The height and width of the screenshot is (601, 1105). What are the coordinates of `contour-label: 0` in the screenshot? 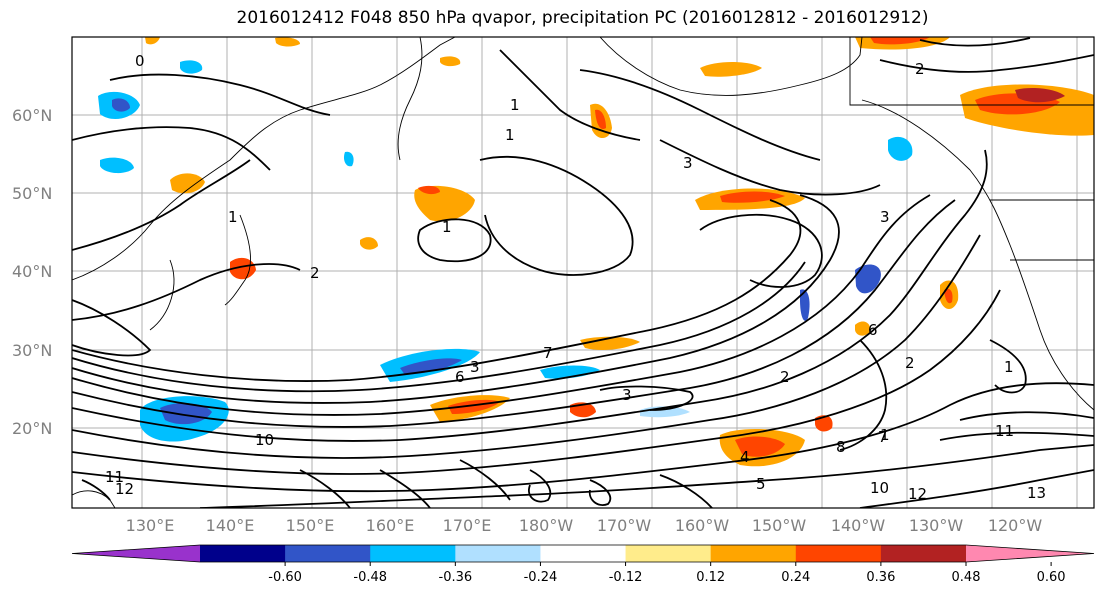 It's located at (140, 61).